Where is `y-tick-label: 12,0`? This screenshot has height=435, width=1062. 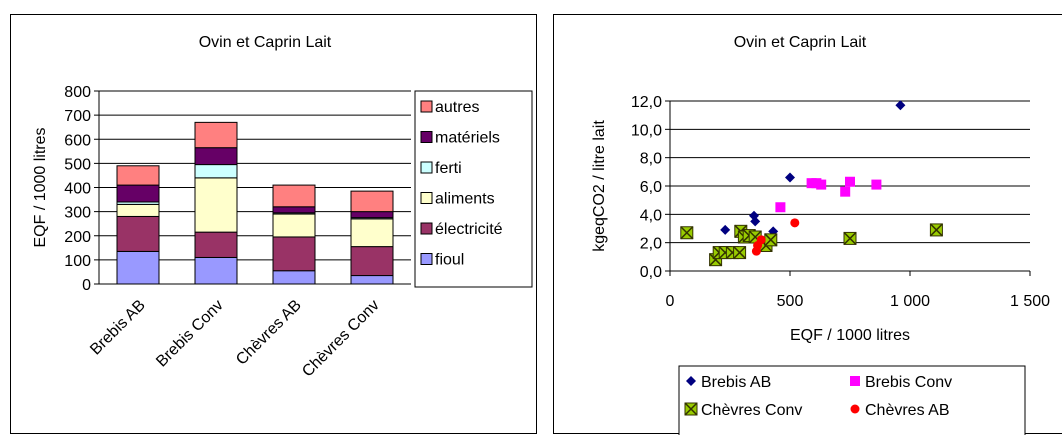 y-tick-label: 12,0 is located at coordinates (646, 102).